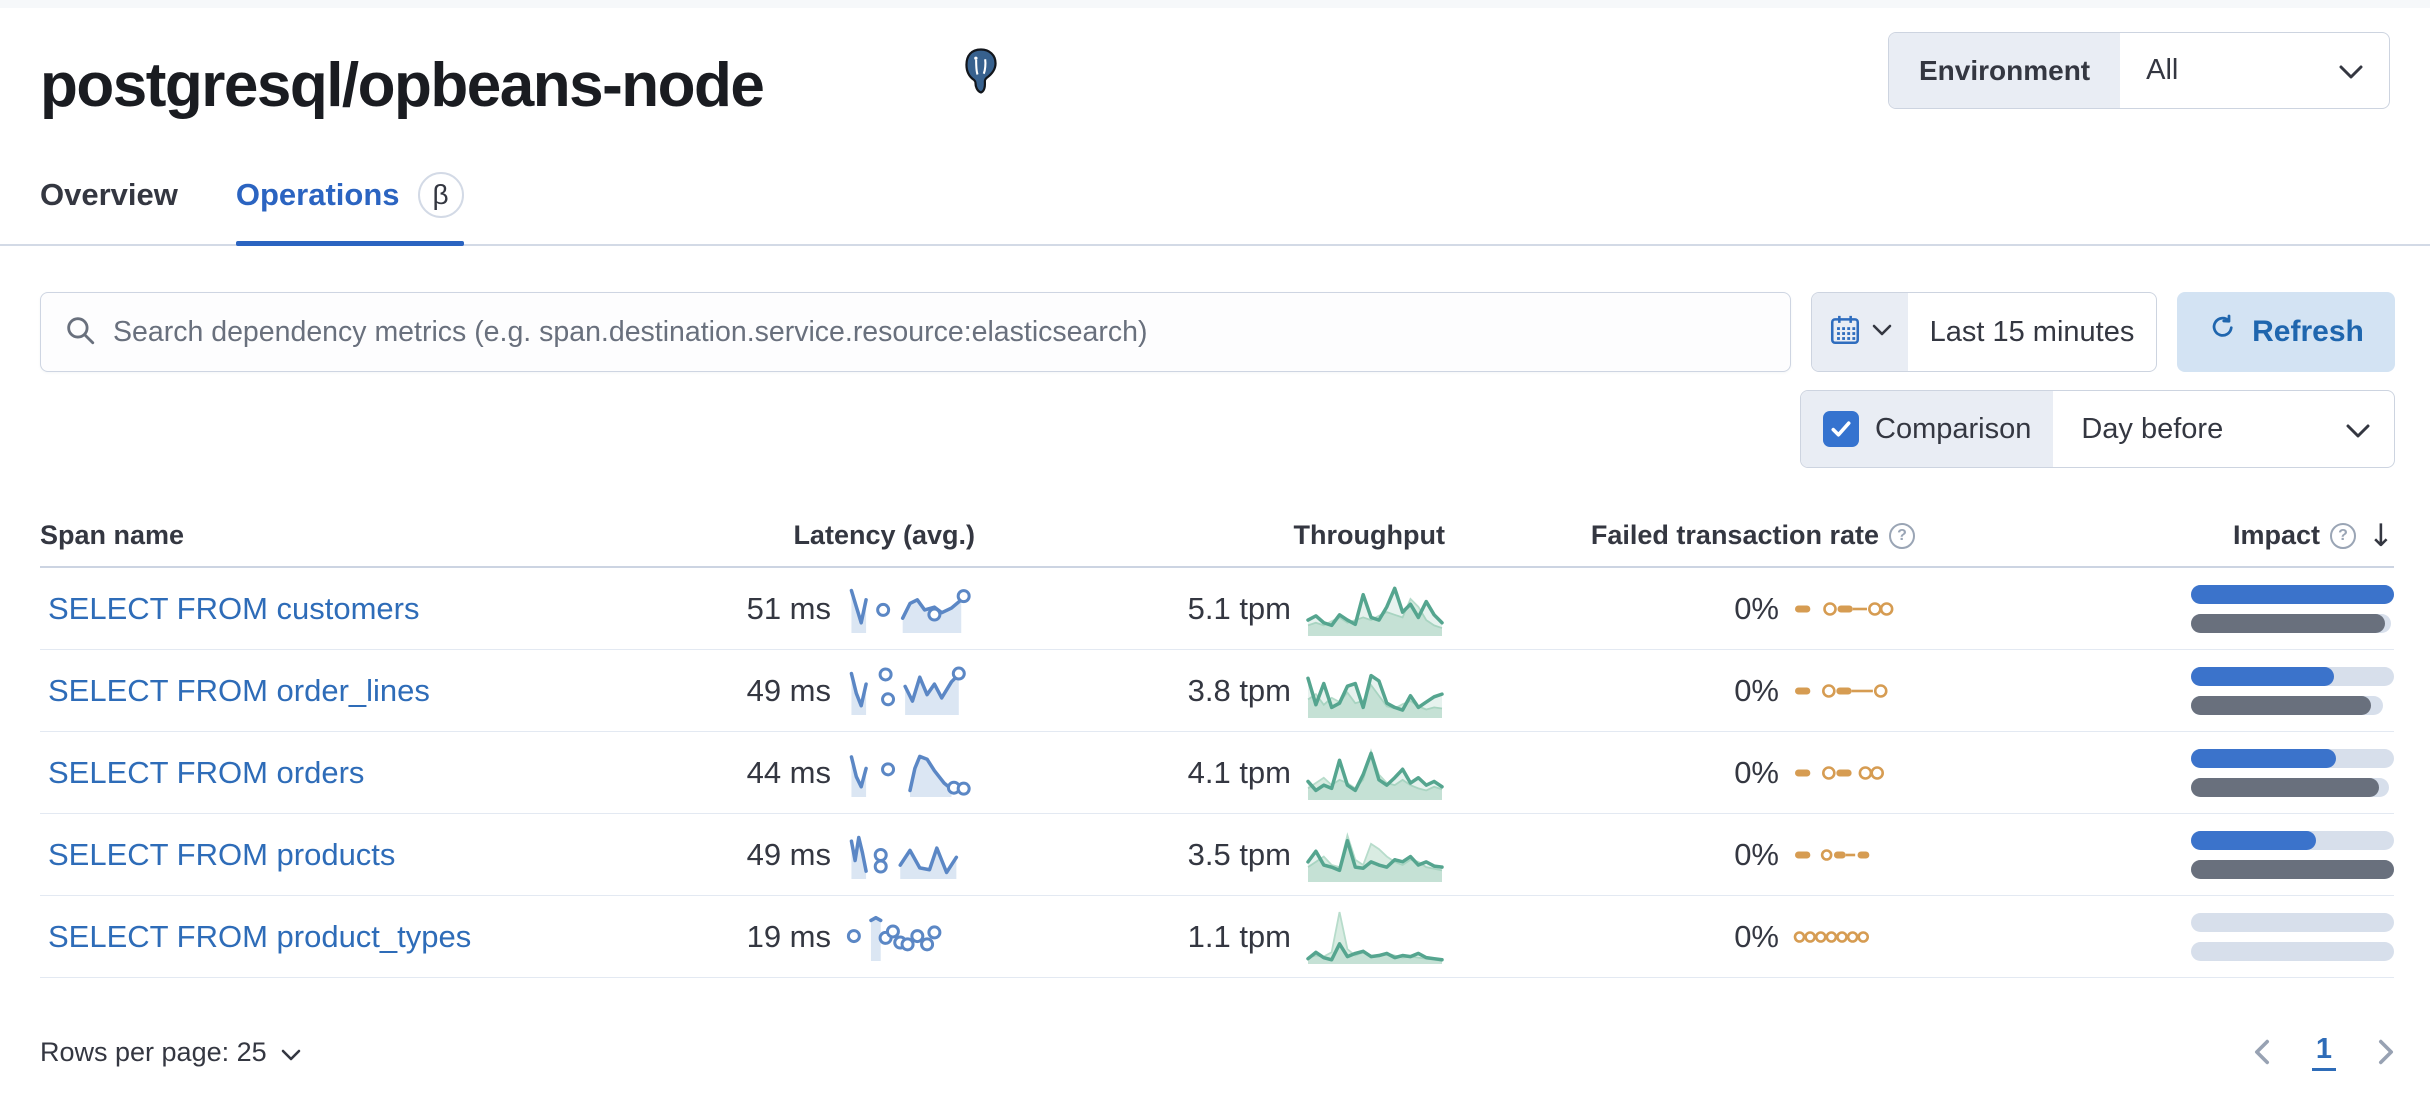 The image size is (2430, 1104). What do you see at coordinates (2313, 535) in the screenshot?
I see `header-impact: Impact ? ↓` at bounding box center [2313, 535].